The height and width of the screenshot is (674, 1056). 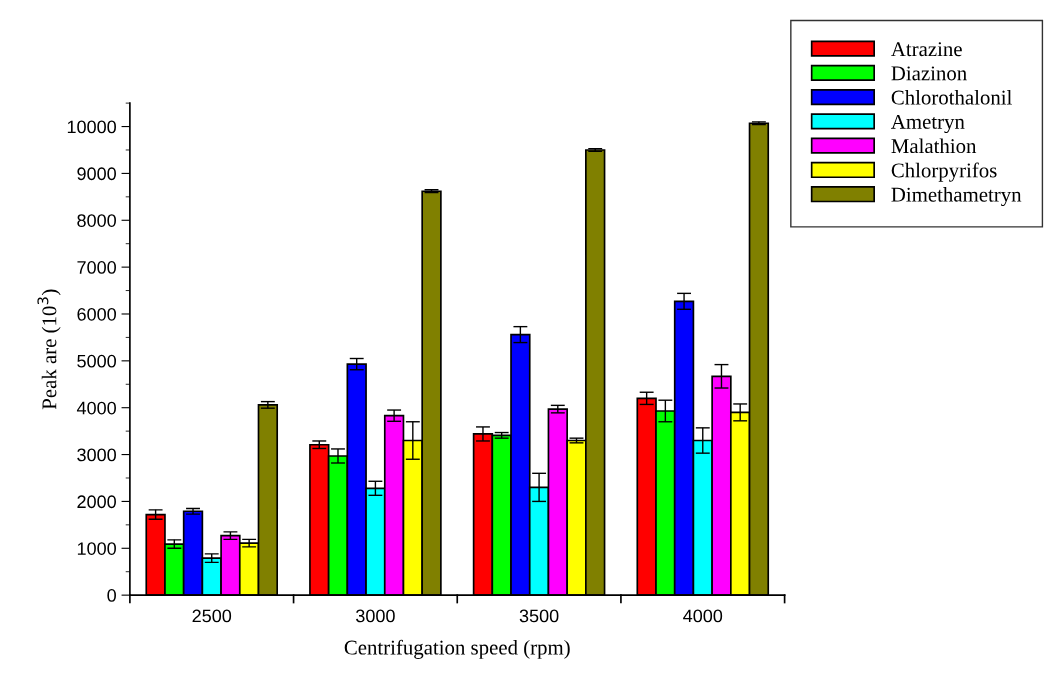 What do you see at coordinates (96, 455) in the screenshot?
I see `y-tick-label: 3000` at bounding box center [96, 455].